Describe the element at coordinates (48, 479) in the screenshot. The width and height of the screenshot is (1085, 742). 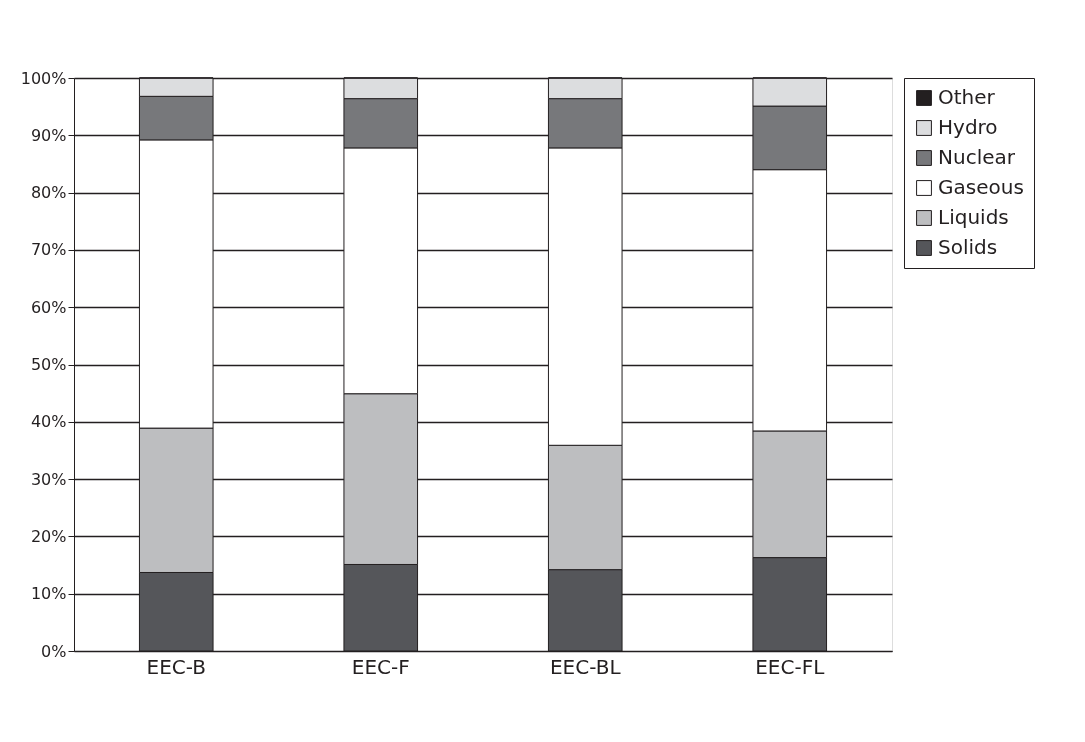
I see `y-tick-label: 30%` at that location.